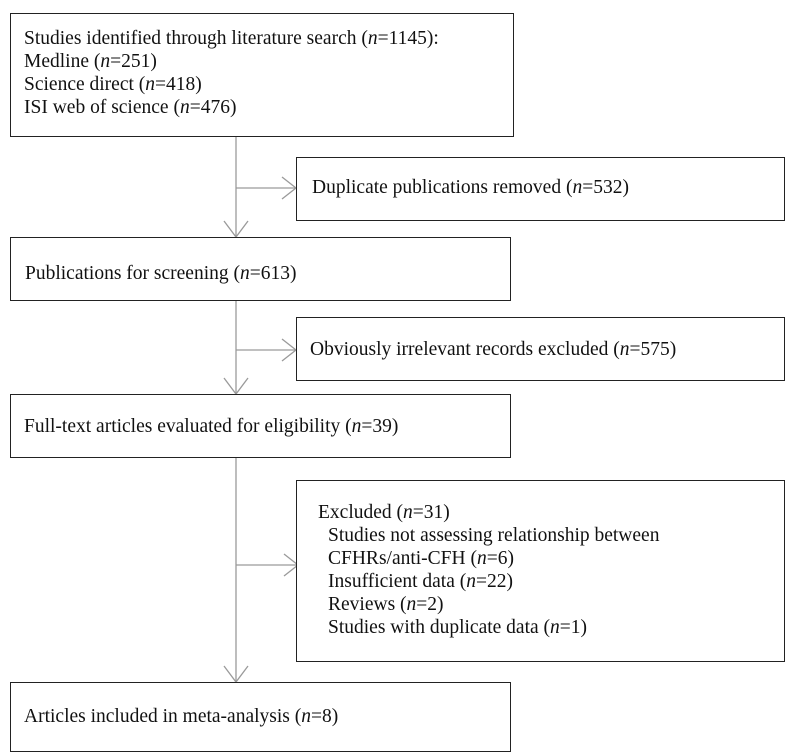  I want to click on duplicates-label: Duplicate publications removed, so click(437, 187).